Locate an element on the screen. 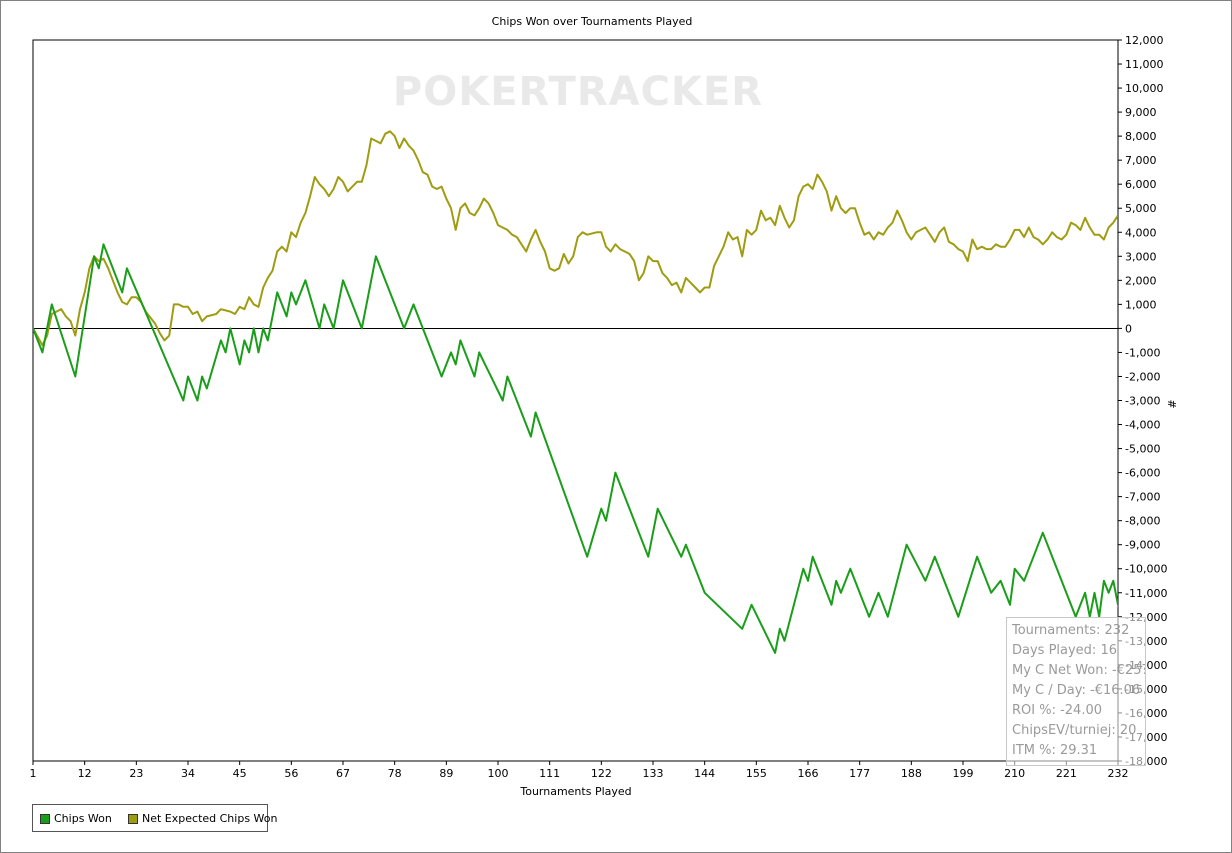  x-tick-label: 232 is located at coordinates (1118, 773).